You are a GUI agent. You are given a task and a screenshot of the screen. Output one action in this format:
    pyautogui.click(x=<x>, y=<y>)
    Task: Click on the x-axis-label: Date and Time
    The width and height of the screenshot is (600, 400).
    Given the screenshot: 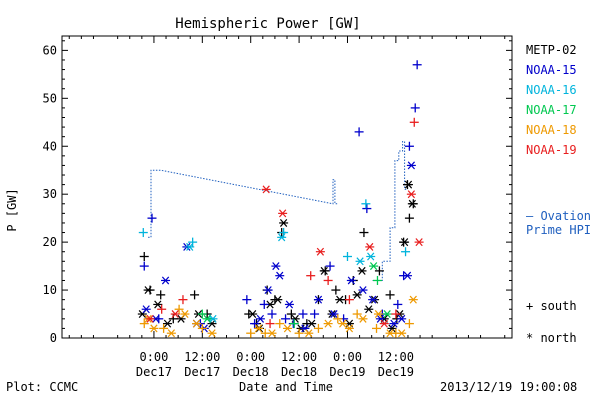 What is the action you would take?
    pyautogui.click(x=286, y=387)
    